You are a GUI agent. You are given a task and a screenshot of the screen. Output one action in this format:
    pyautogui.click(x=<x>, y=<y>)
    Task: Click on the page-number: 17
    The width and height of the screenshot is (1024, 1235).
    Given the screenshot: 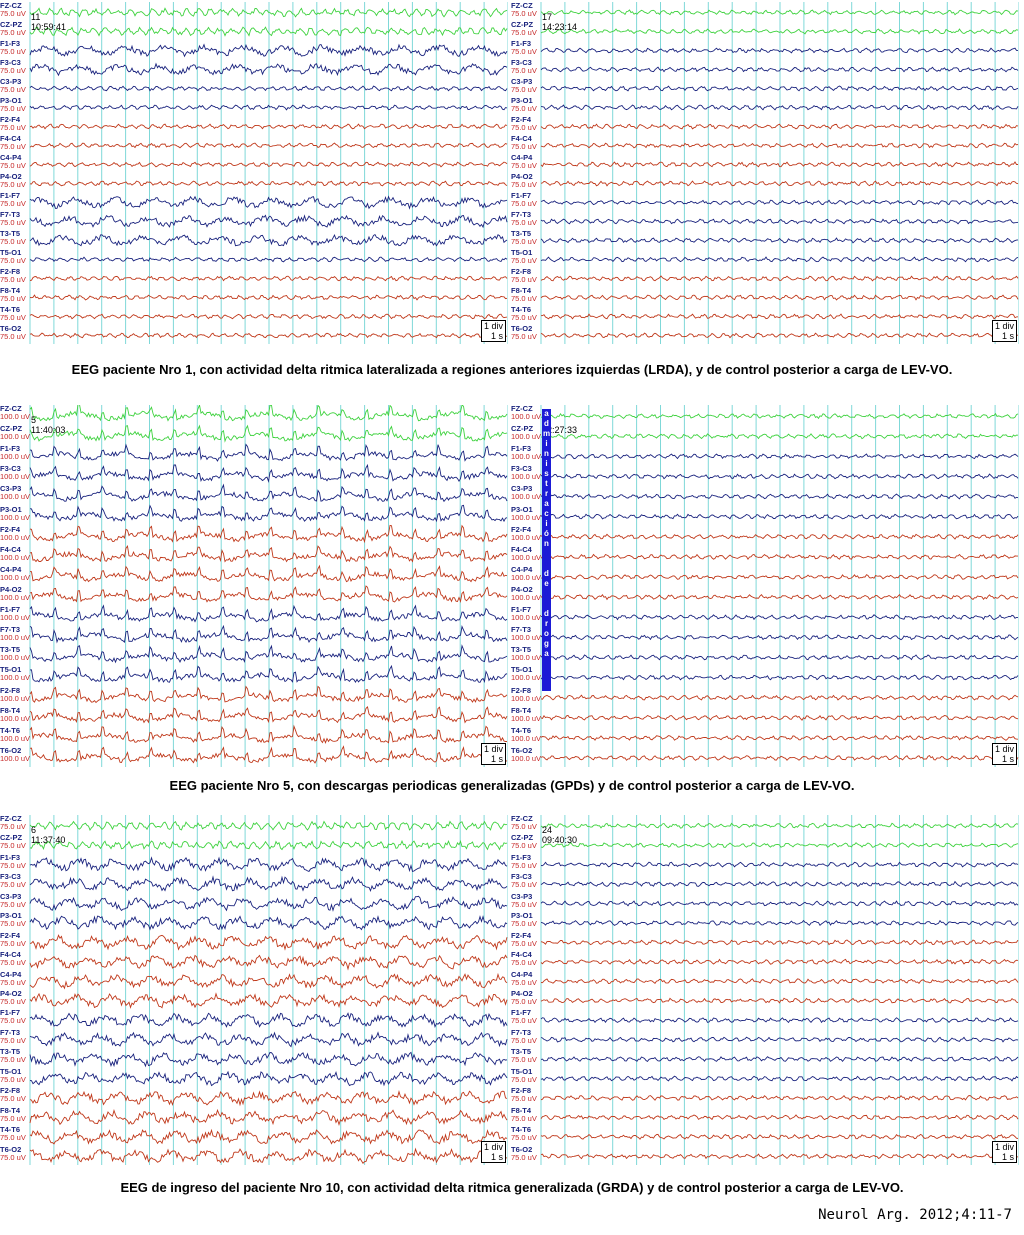 What is the action you would take?
    pyautogui.click(x=547, y=17)
    